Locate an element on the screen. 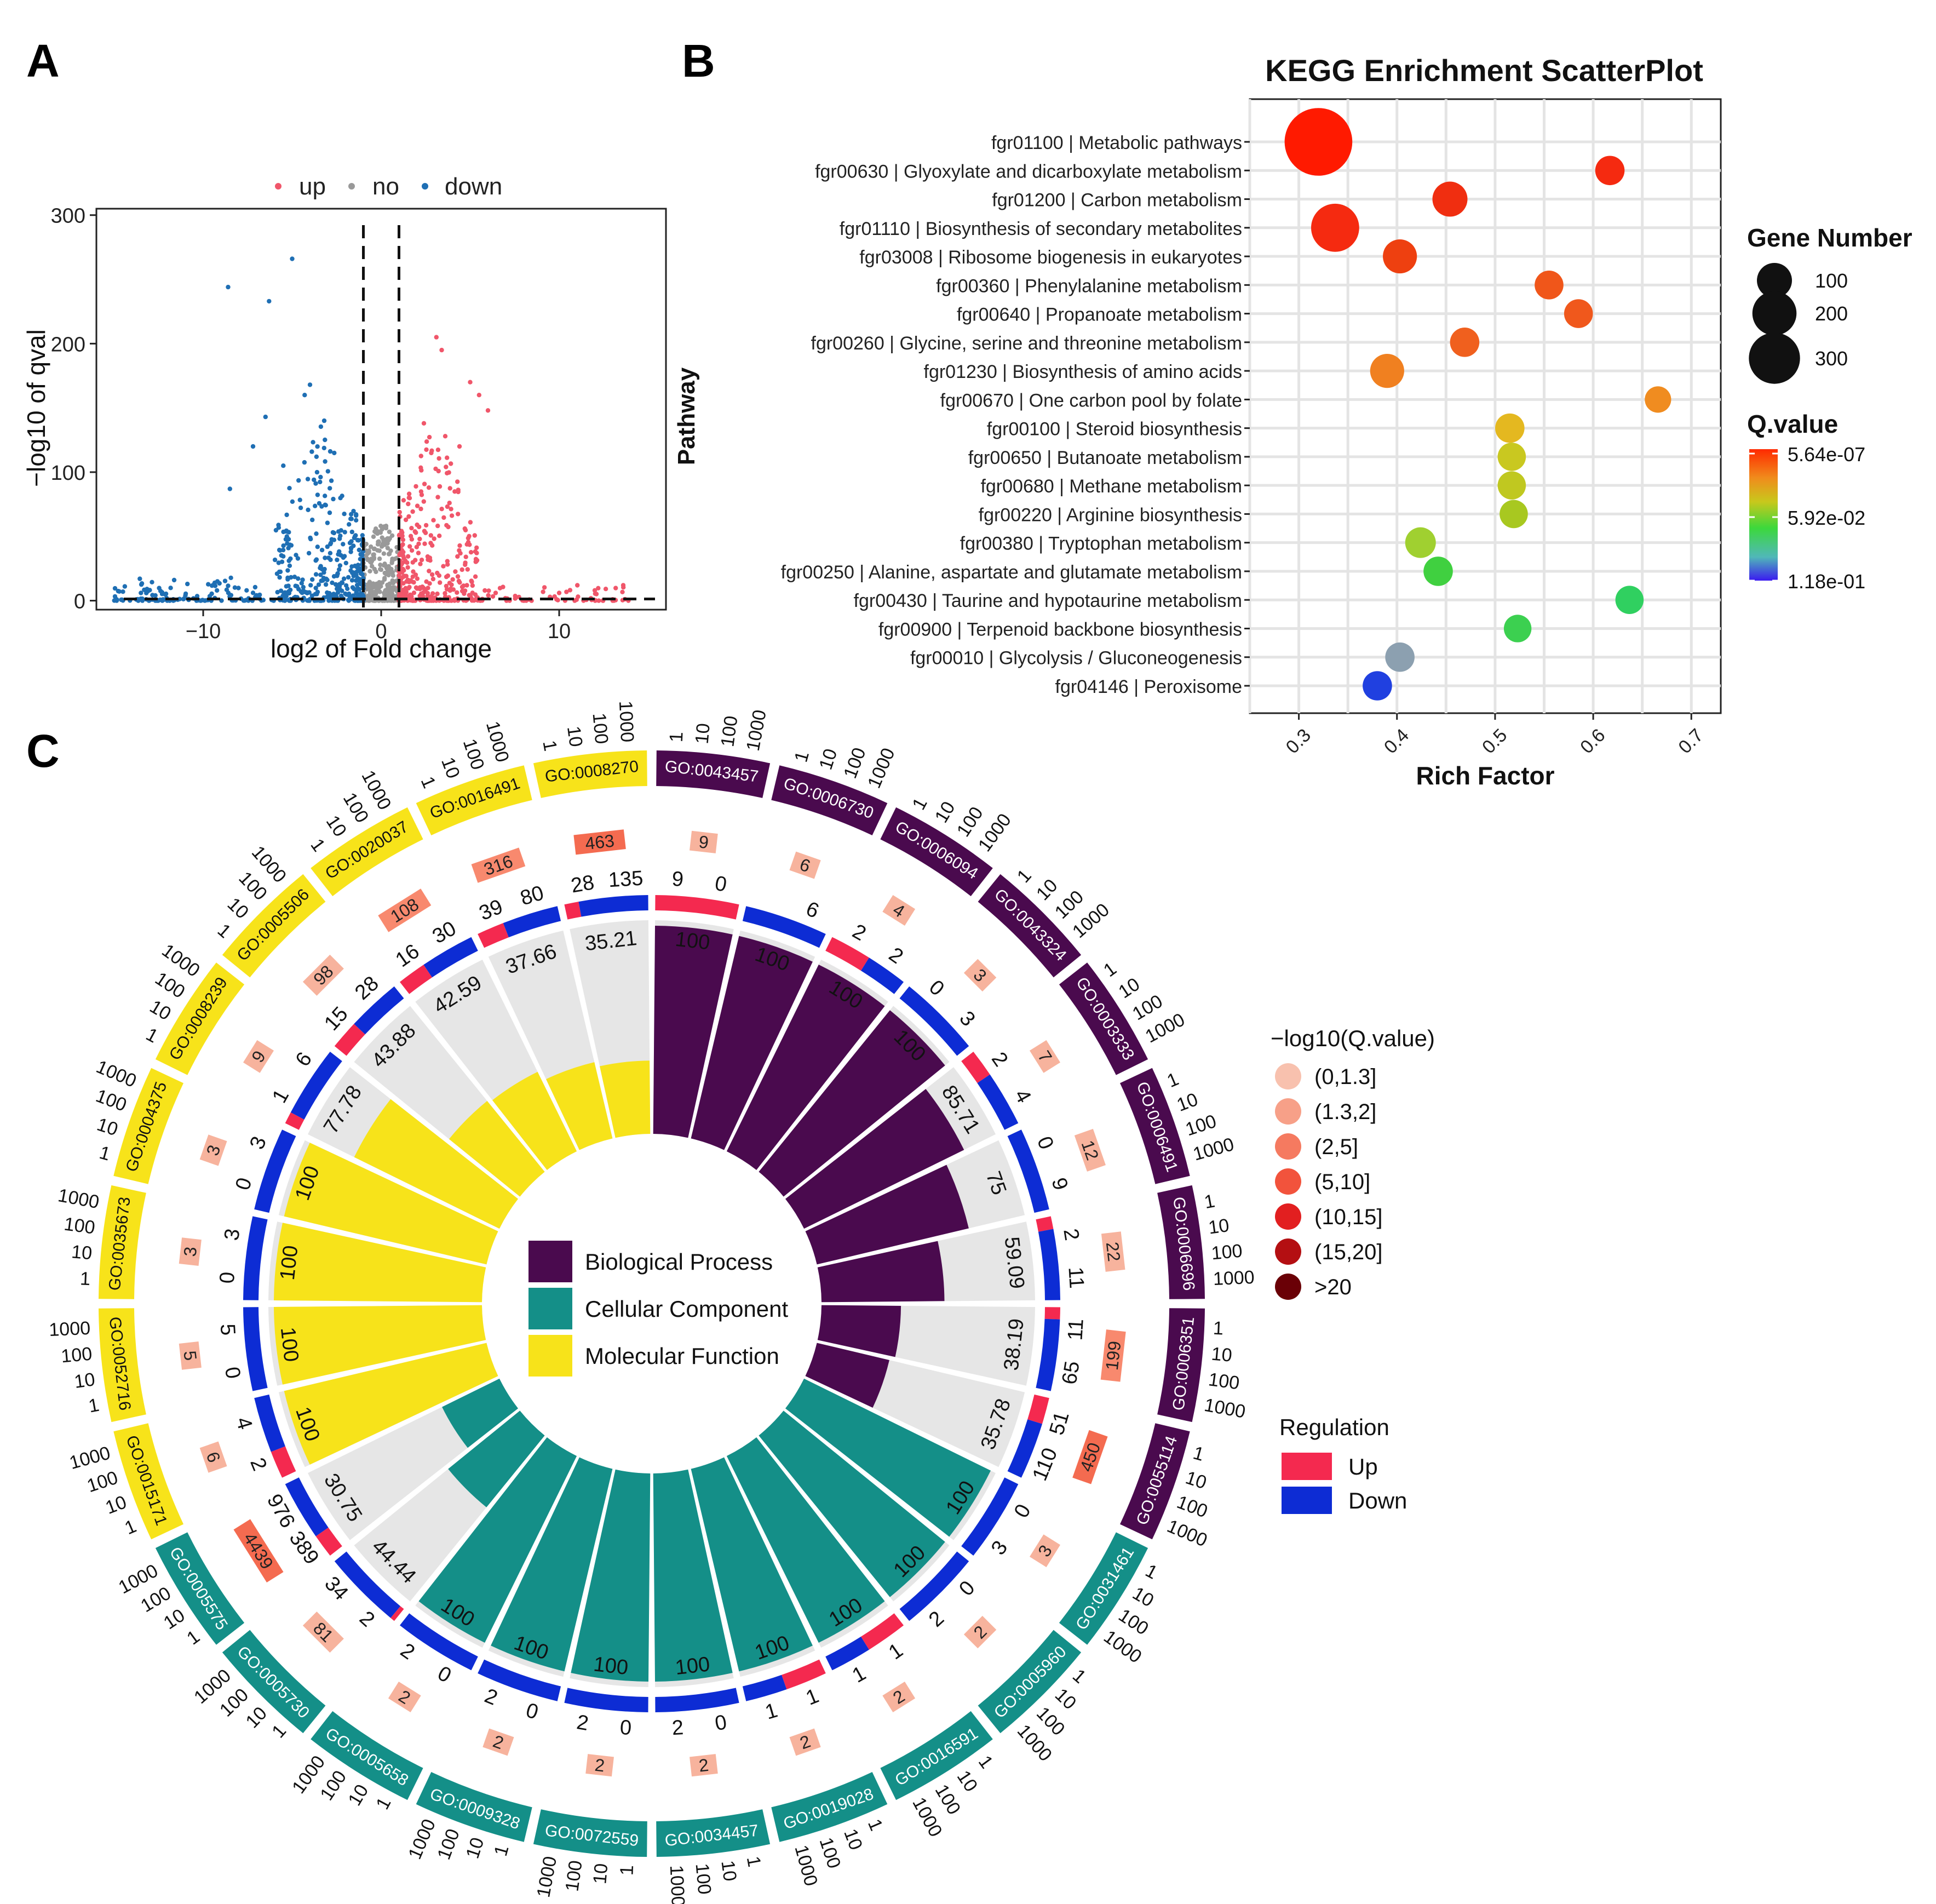  go-reg-down-count: 34 is located at coordinates (336, 1588).